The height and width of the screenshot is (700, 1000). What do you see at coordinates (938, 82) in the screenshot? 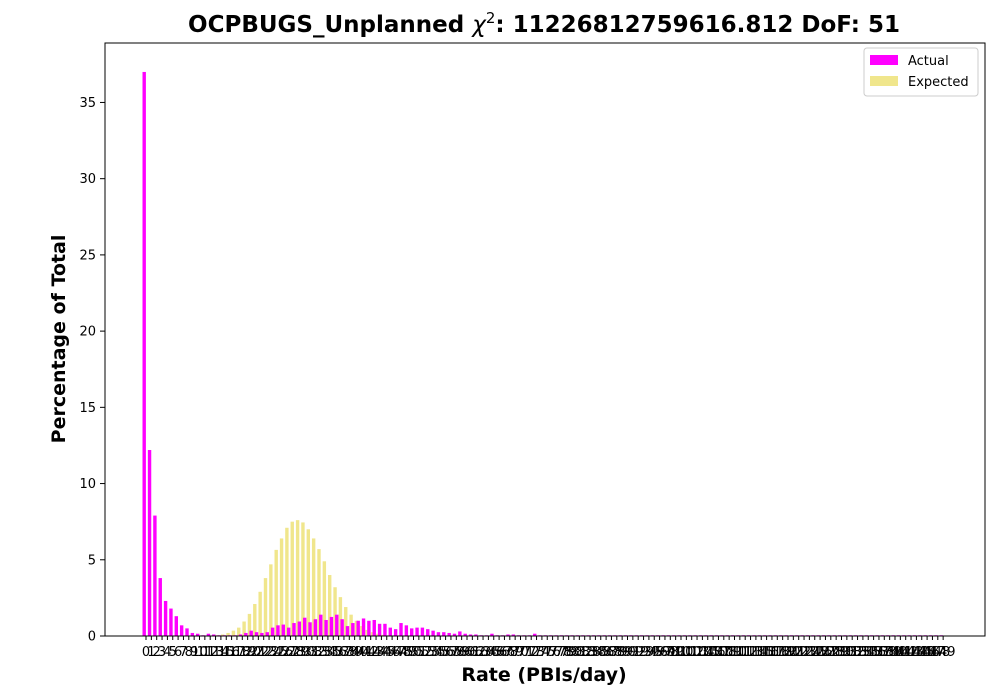
I see `legend-label-expected: Expected` at bounding box center [938, 82].